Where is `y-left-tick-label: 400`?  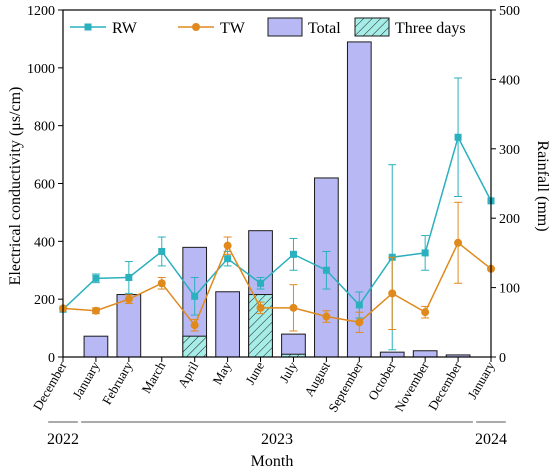 y-left-tick-label: 400 is located at coordinates (44, 242).